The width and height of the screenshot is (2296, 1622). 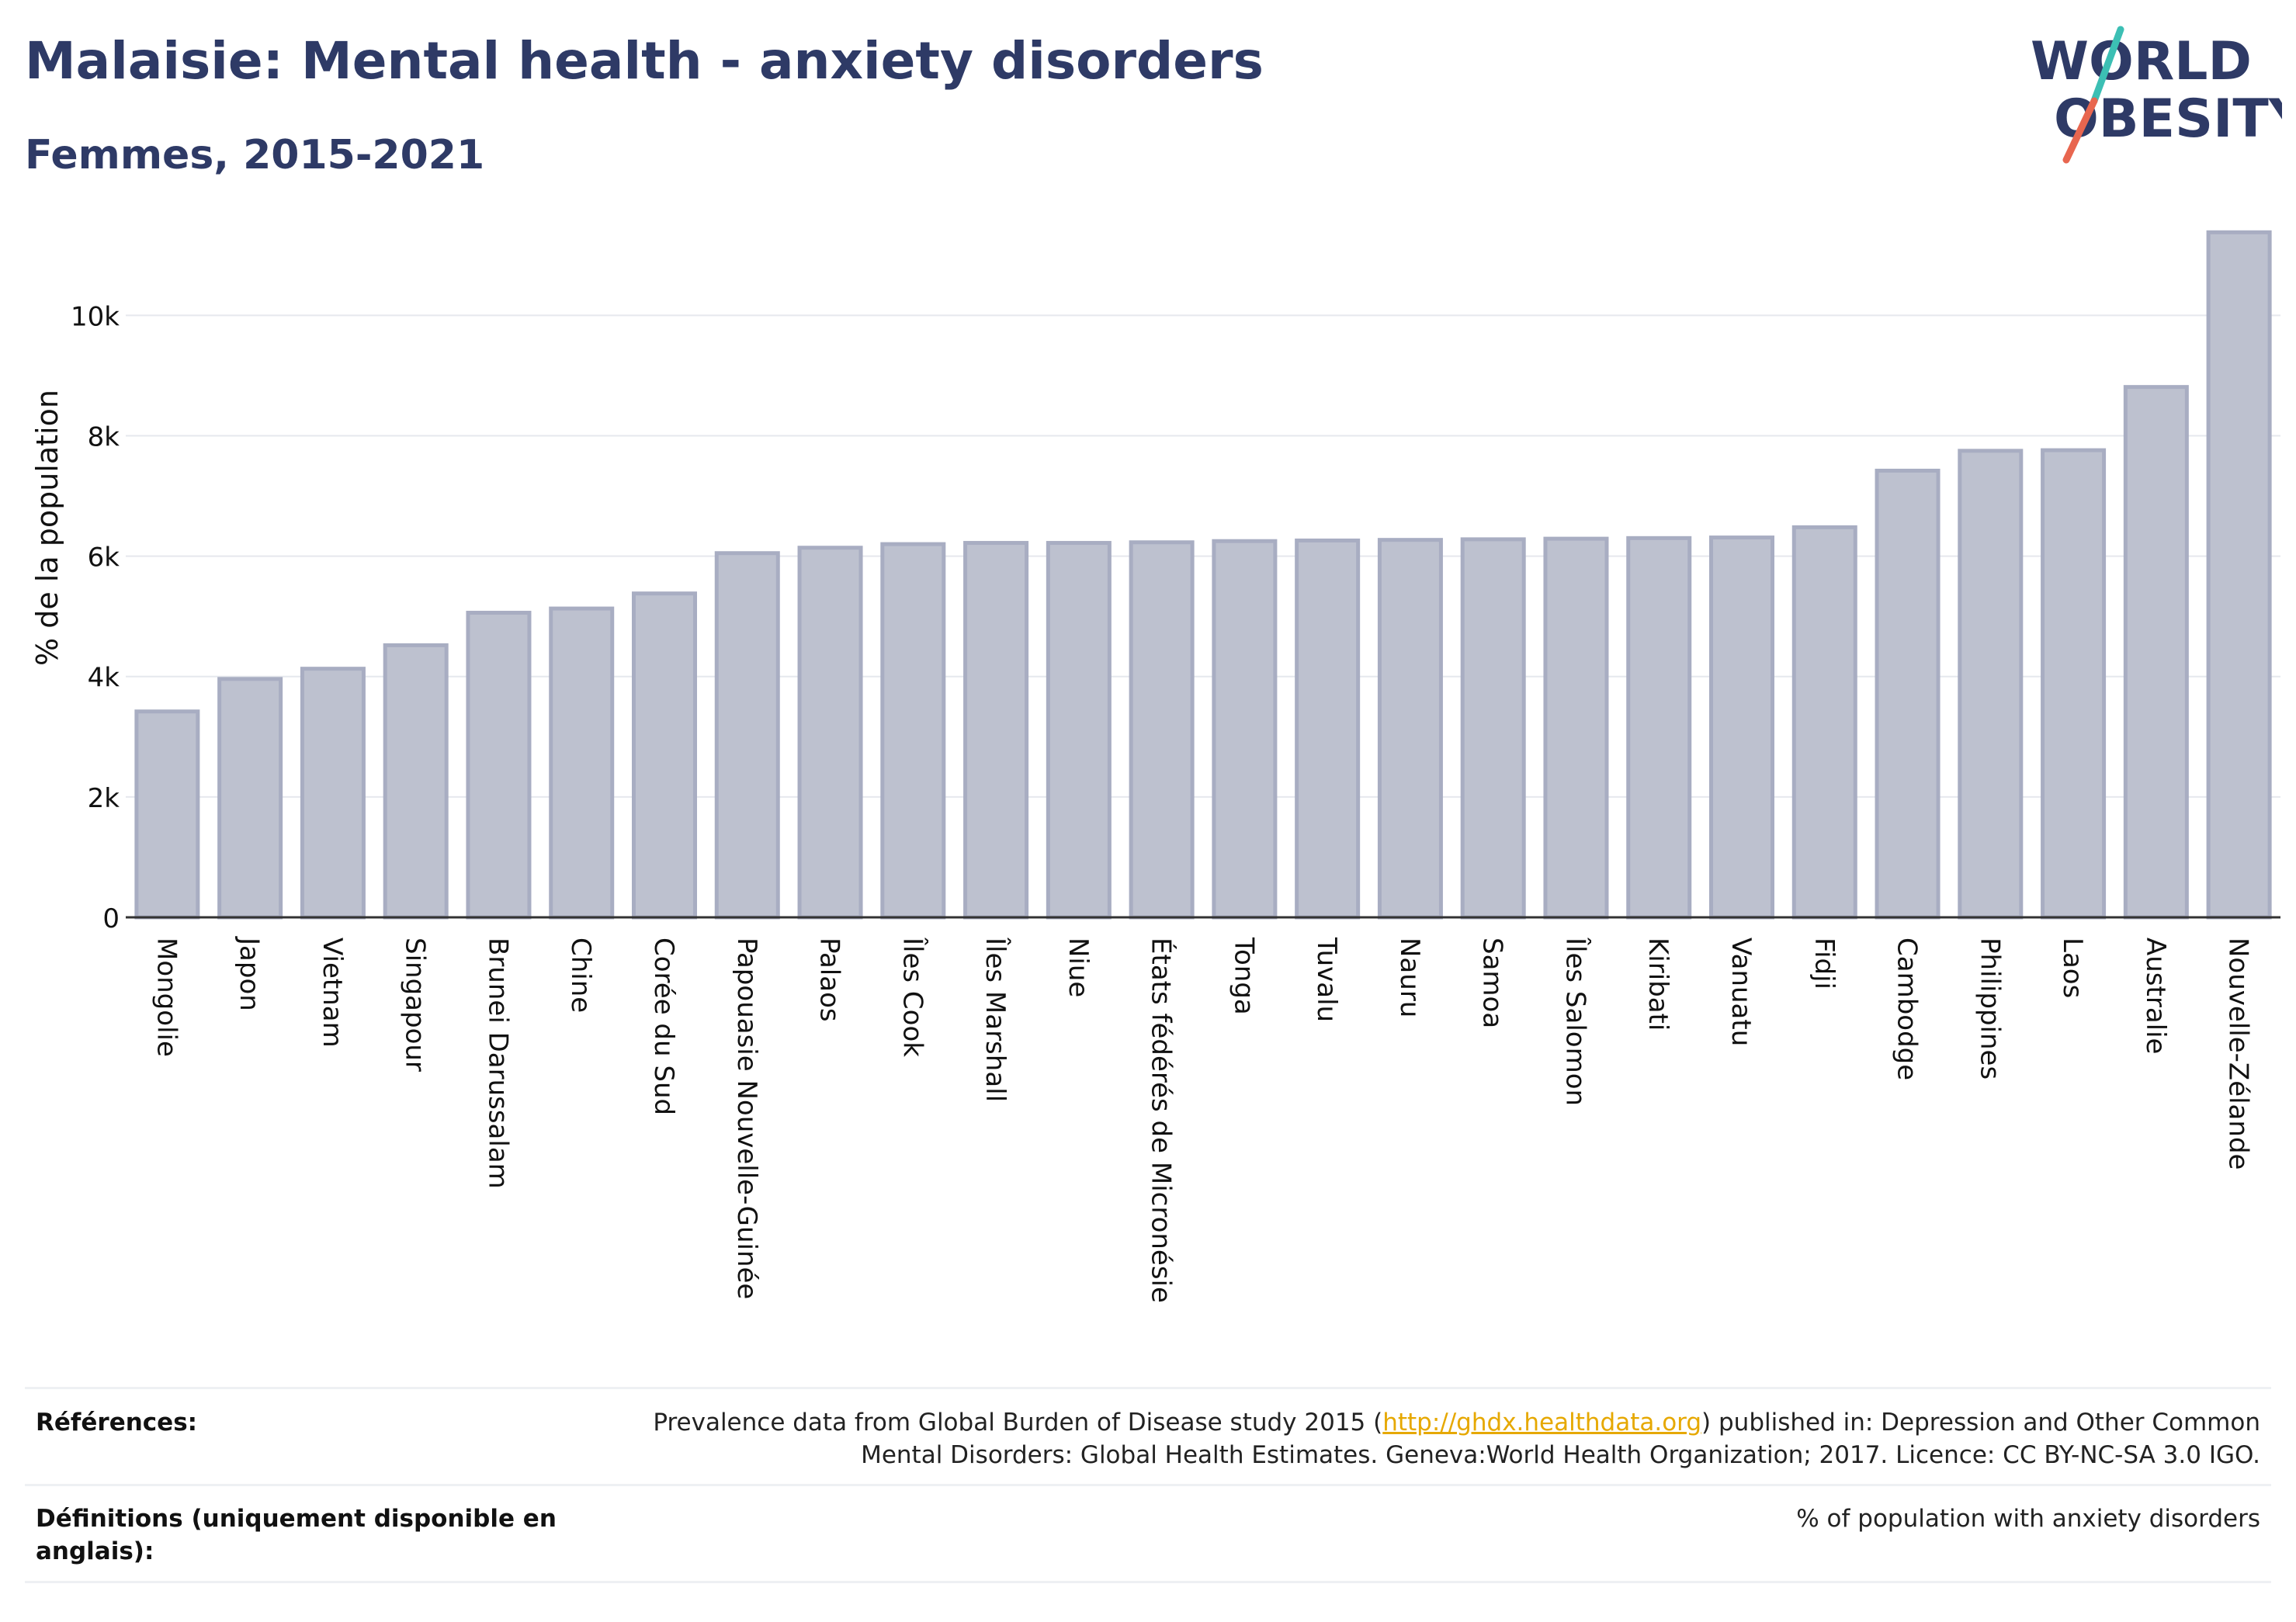 What do you see at coordinates (2238, 1054) in the screenshot?
I see `x-tick-label: Nouvelle-Zélande` at bounding box center [2238, 1054].